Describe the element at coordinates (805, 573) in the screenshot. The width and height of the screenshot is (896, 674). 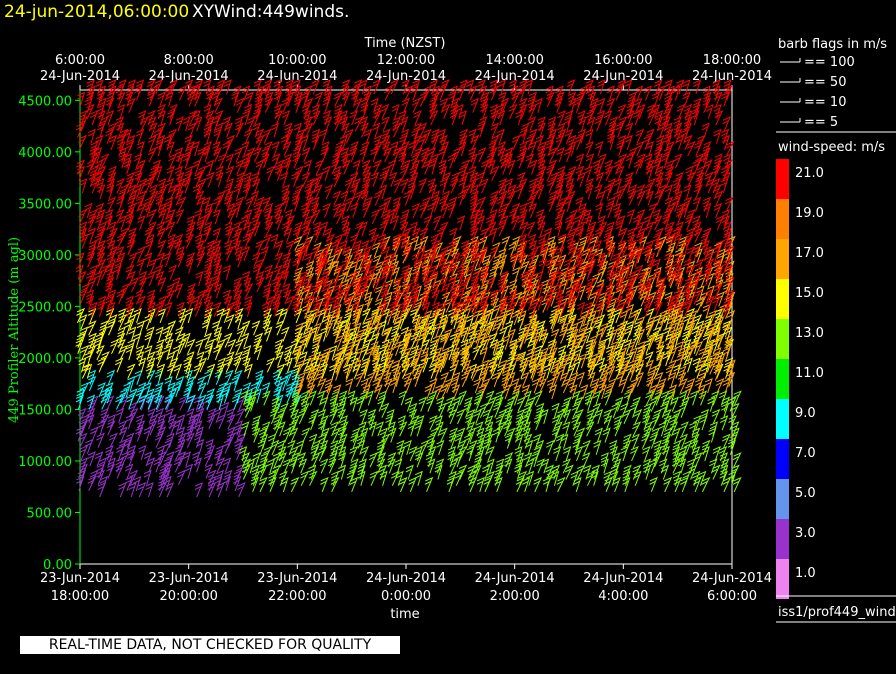
I see `color-scale-label: 1.0` at that location.